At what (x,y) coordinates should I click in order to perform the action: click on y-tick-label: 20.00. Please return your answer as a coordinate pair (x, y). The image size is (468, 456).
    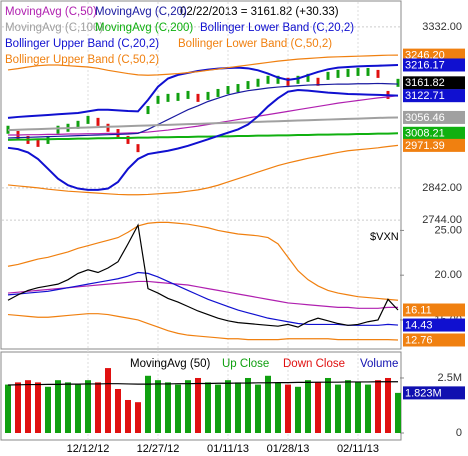
    Looking at the image, I should click on (448, 275).